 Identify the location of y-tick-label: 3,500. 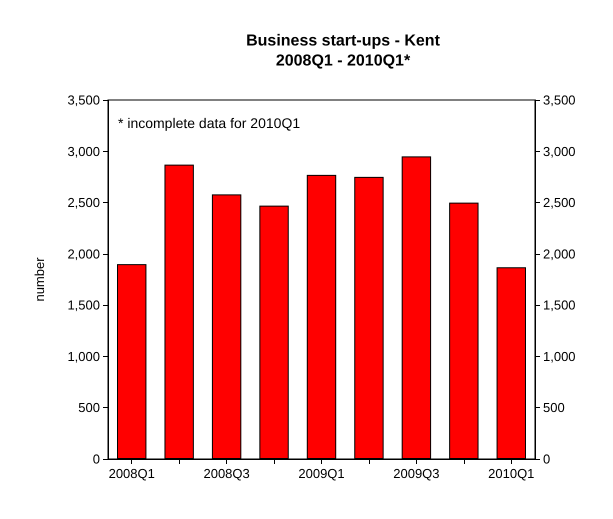
(83, 100).